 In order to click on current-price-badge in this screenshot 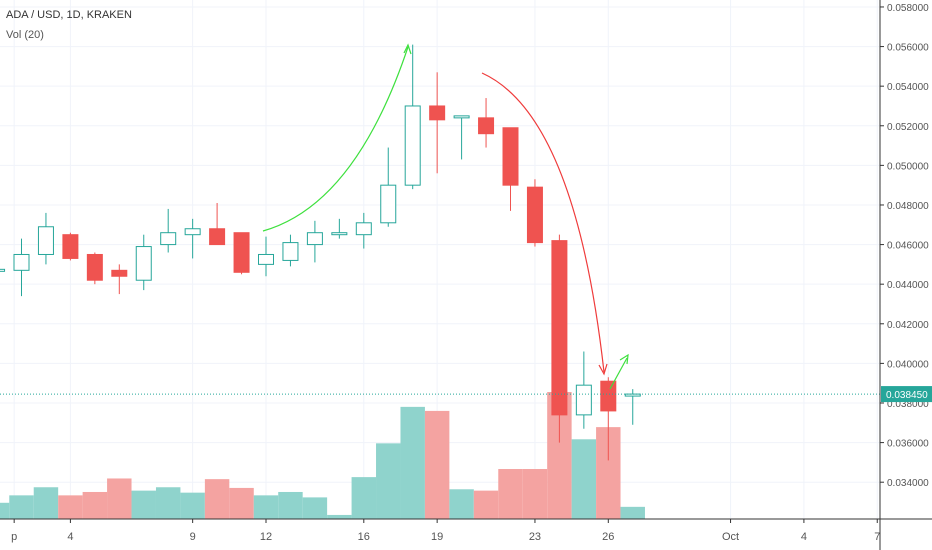, I will do `click(906, 394)`.